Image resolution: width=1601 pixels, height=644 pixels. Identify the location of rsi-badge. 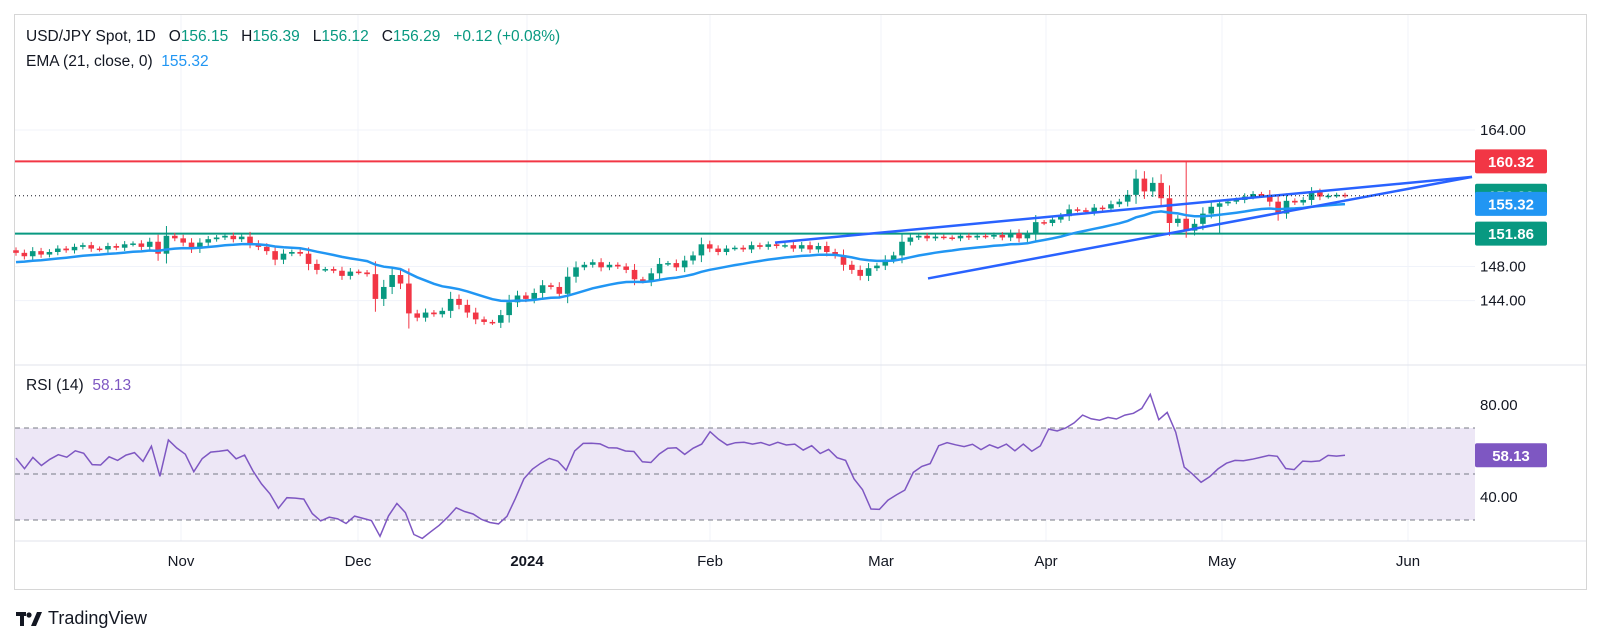
(1511, 455).